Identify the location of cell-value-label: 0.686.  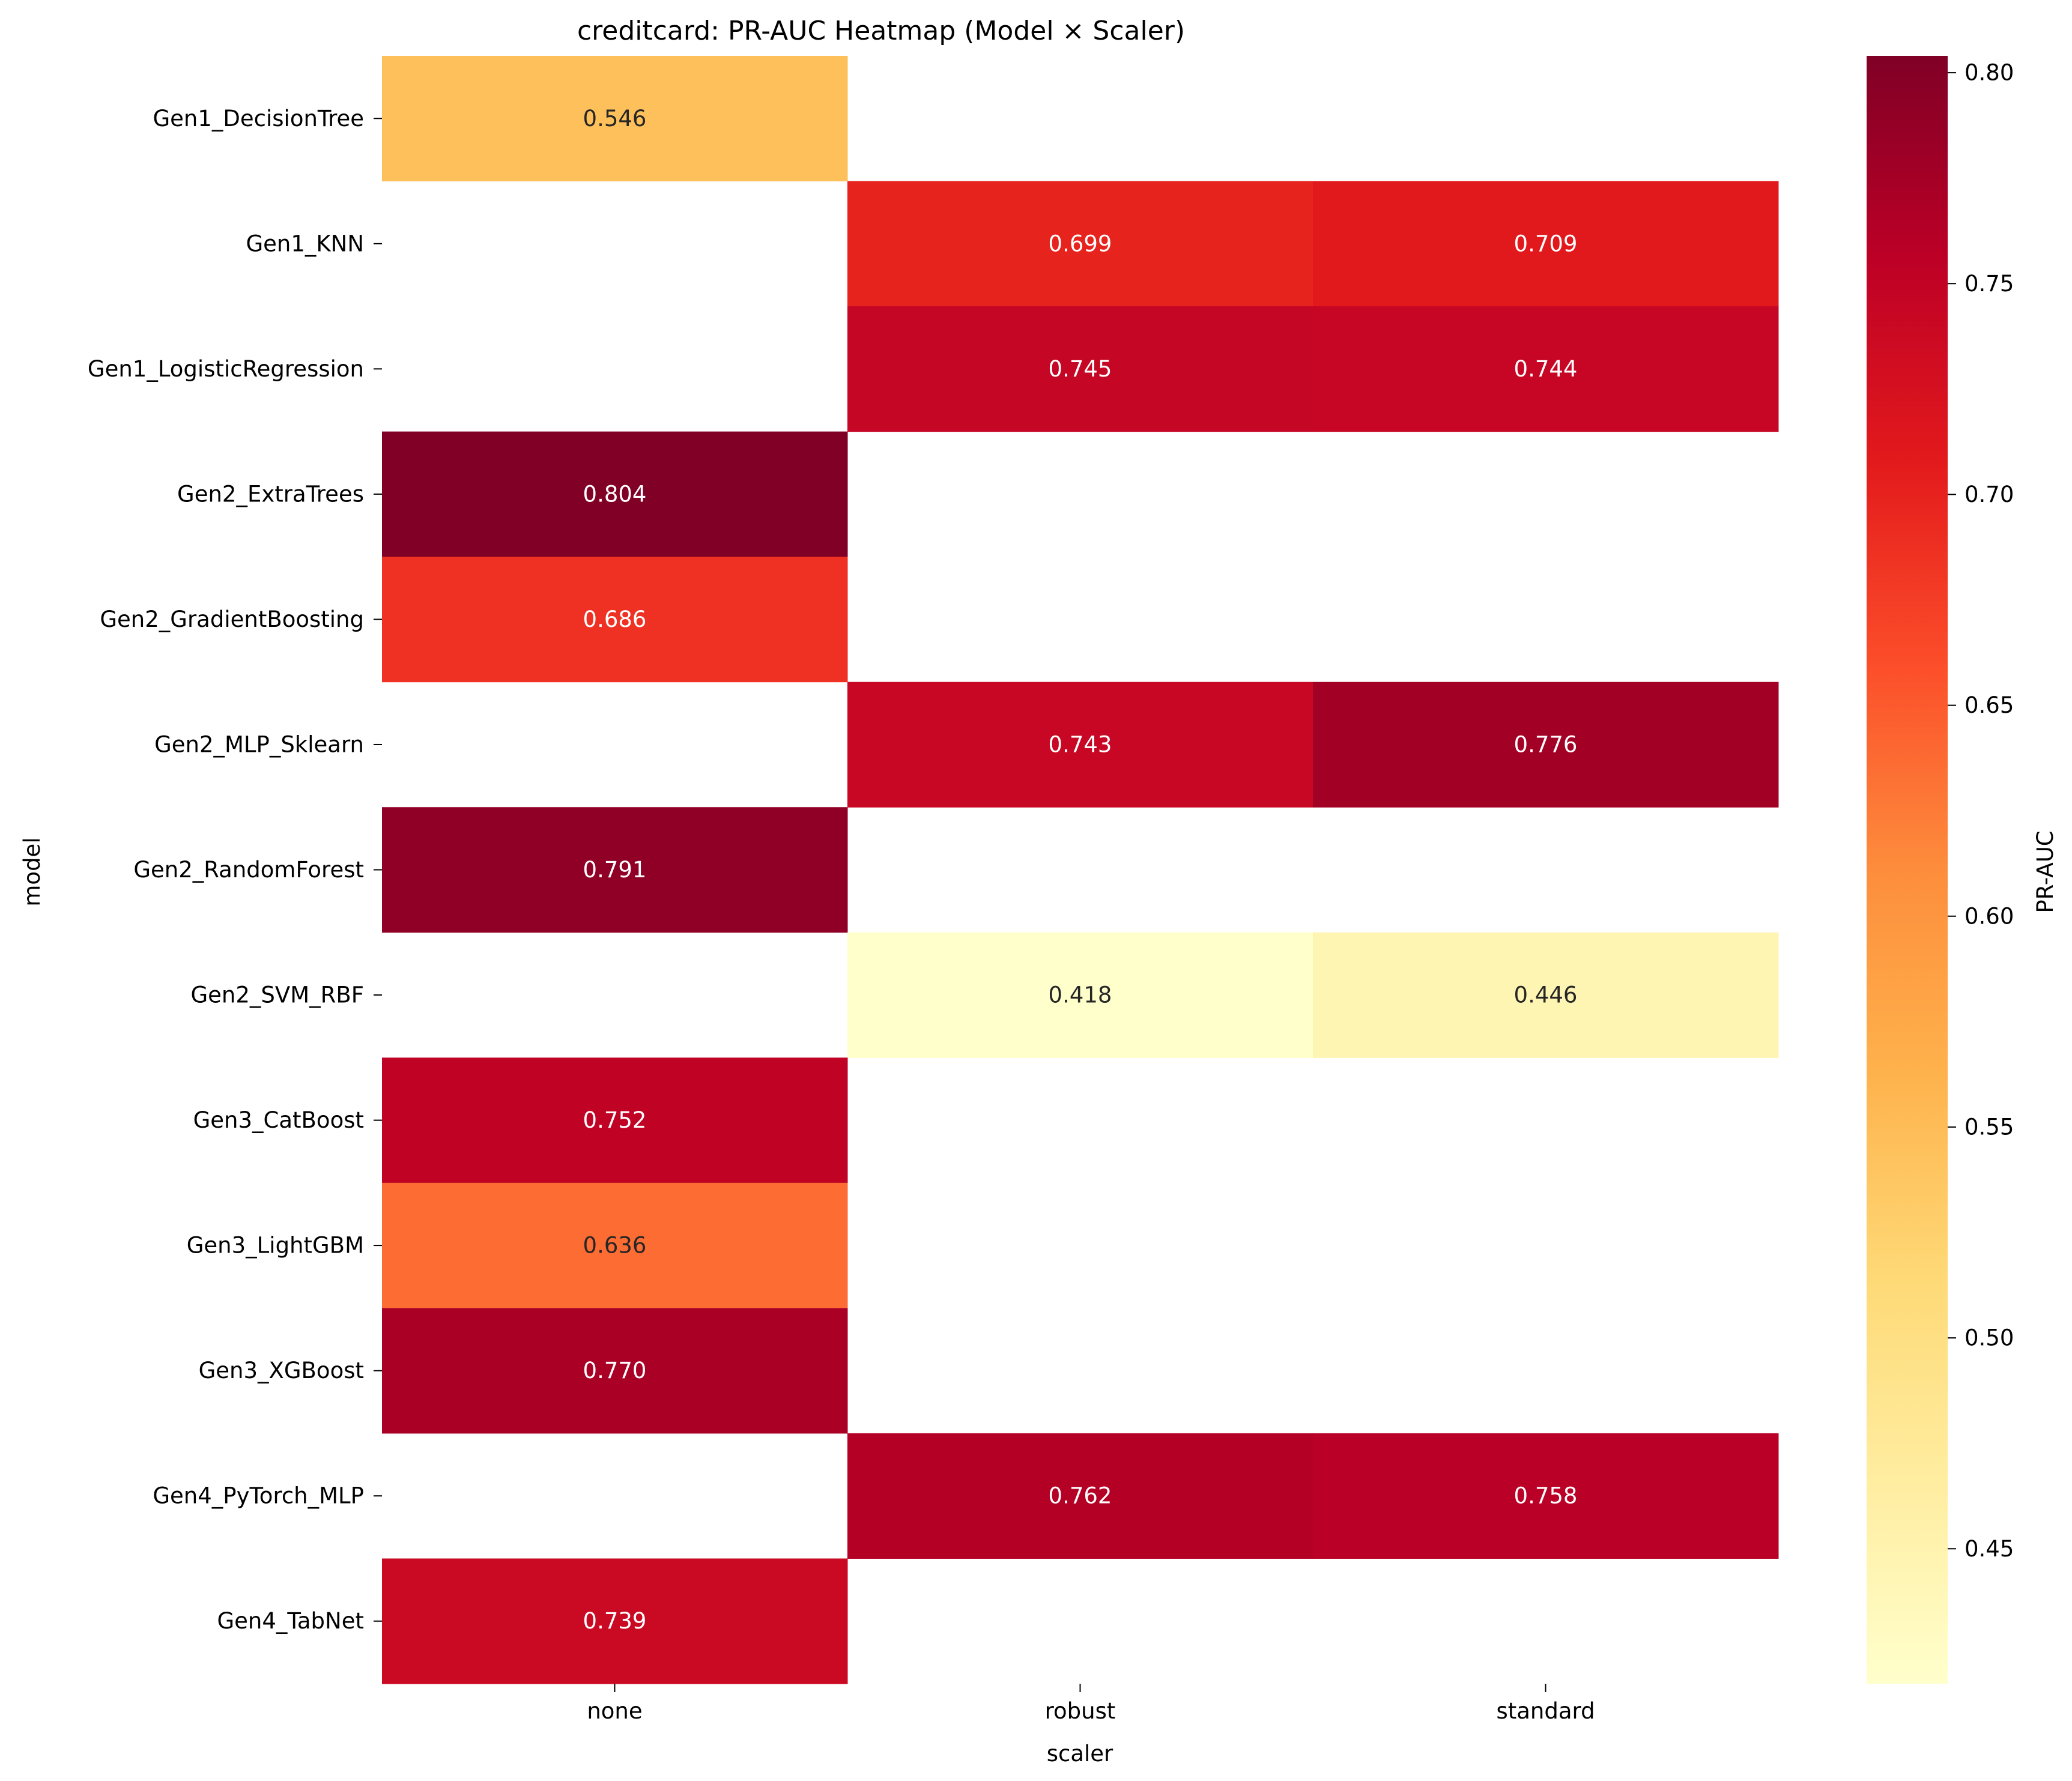
(615, 619).